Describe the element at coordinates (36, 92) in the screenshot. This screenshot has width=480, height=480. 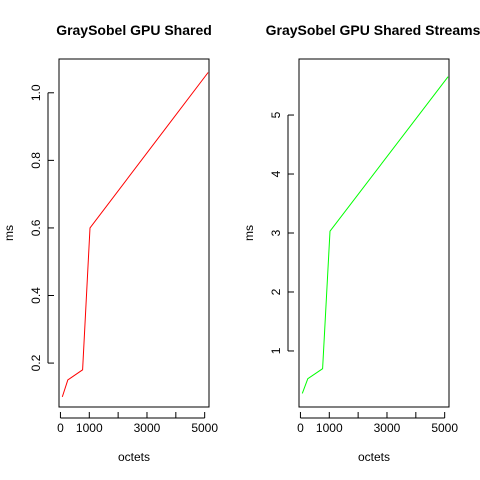
I see `chart-1-y-tick-label: 1.0` at that location.